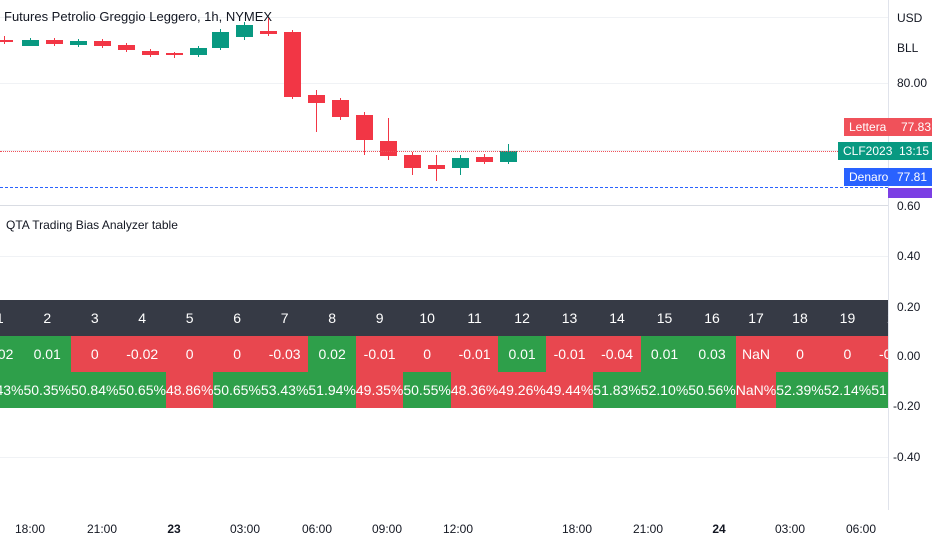 The height and width of the screenshot is (550, 932). I want to click on table-header-cell: 10, so click(427, 318).